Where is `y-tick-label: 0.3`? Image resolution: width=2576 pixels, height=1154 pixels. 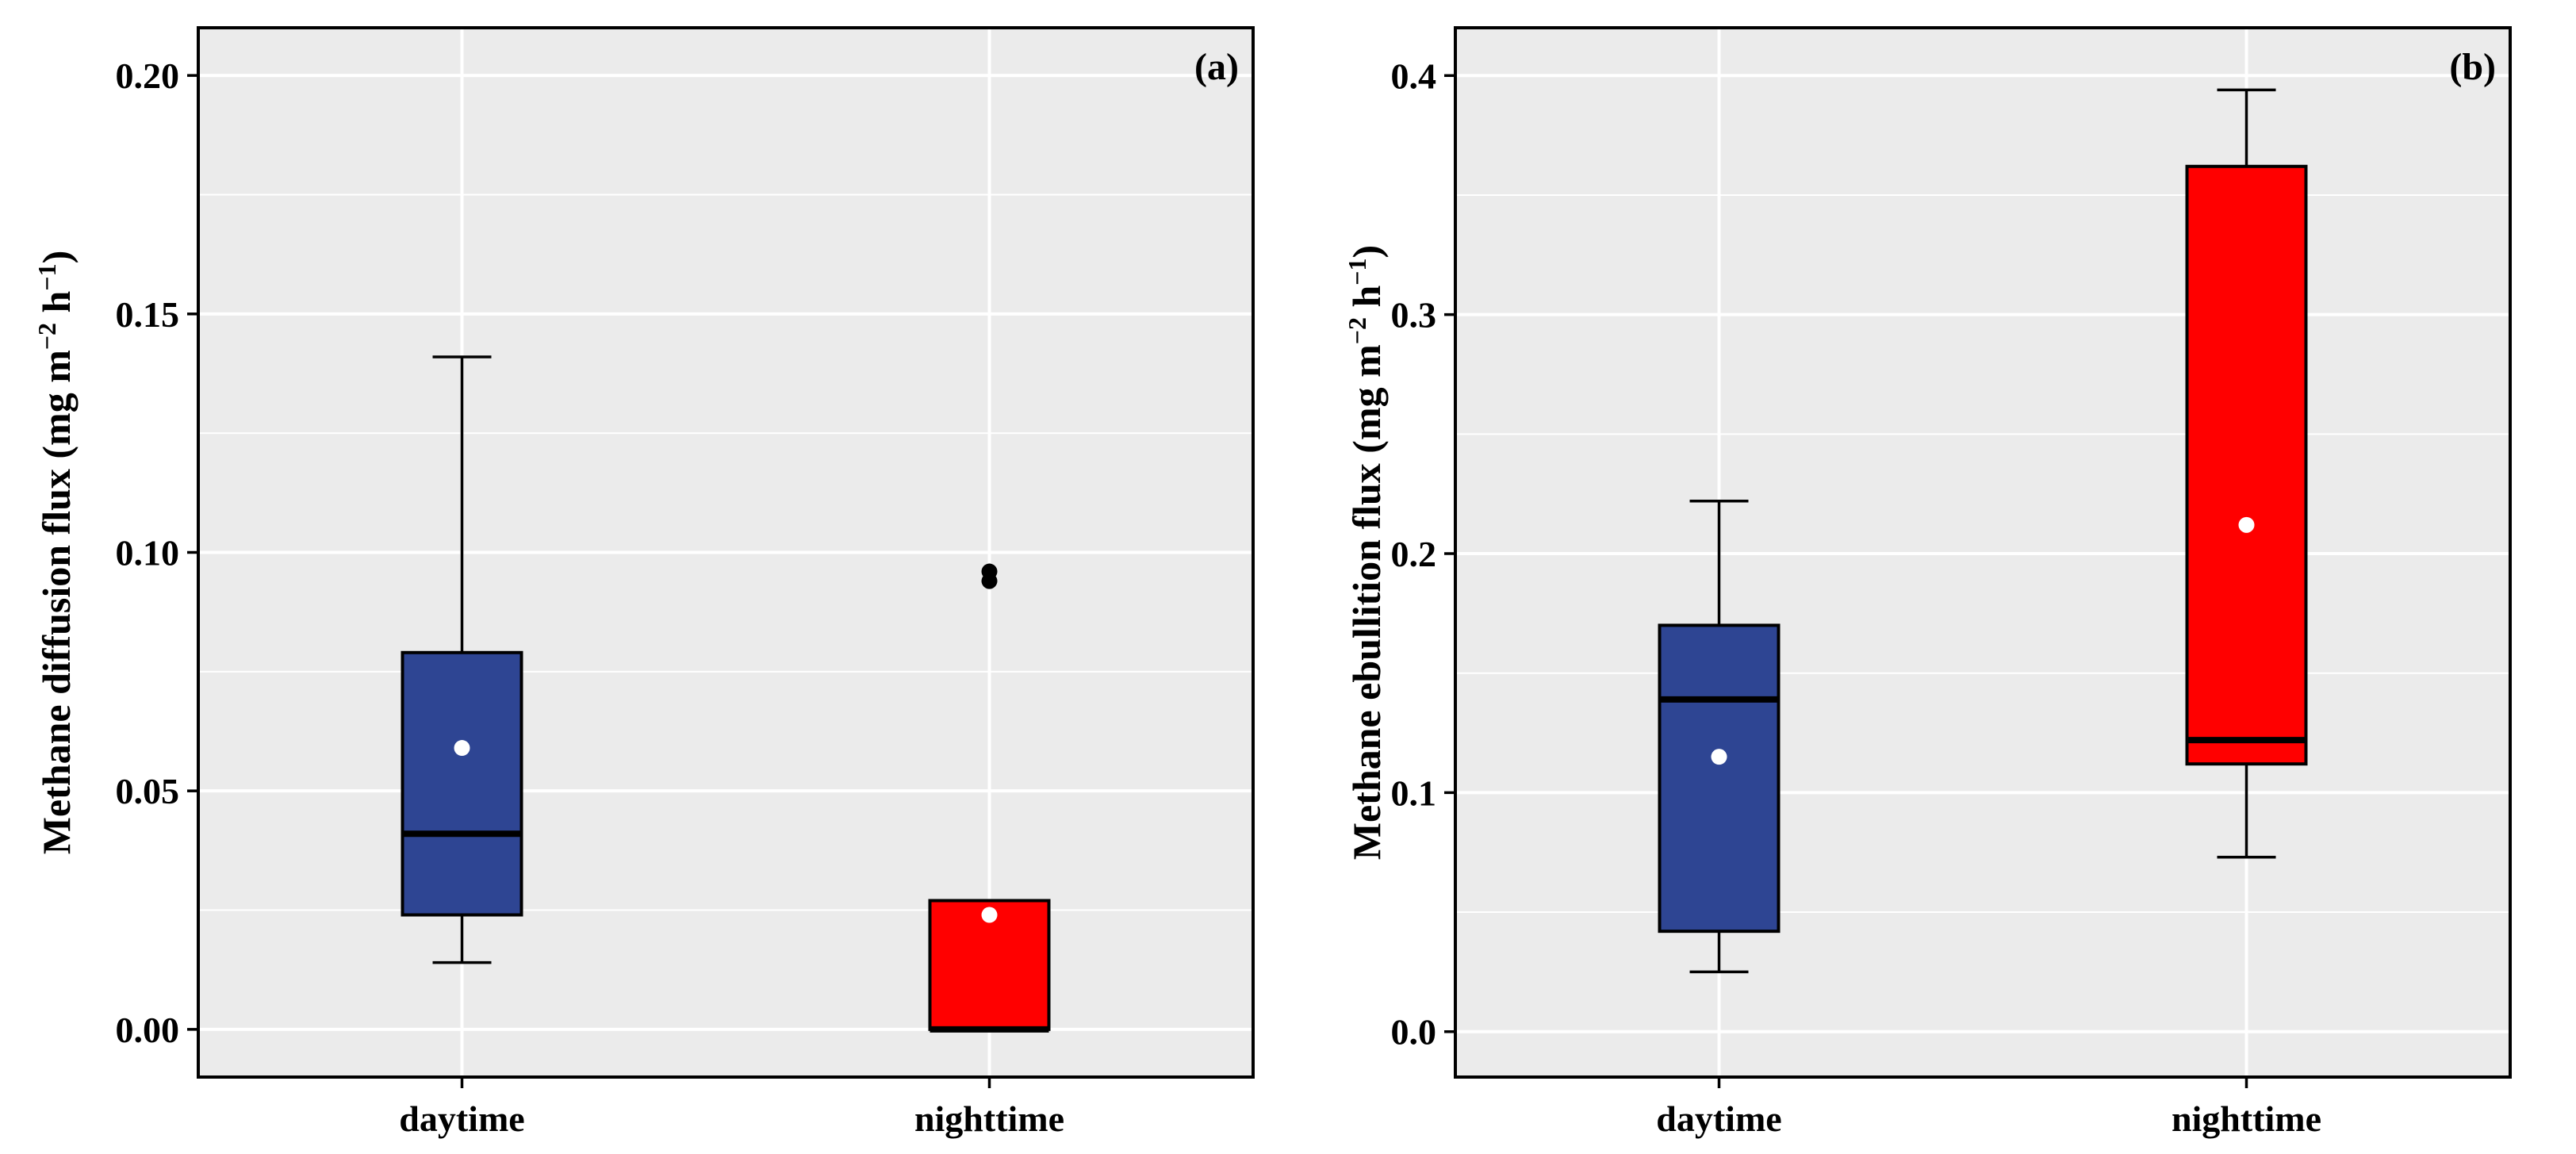 y-tick-label: 0.3 is located at coordinates (1414, 315).